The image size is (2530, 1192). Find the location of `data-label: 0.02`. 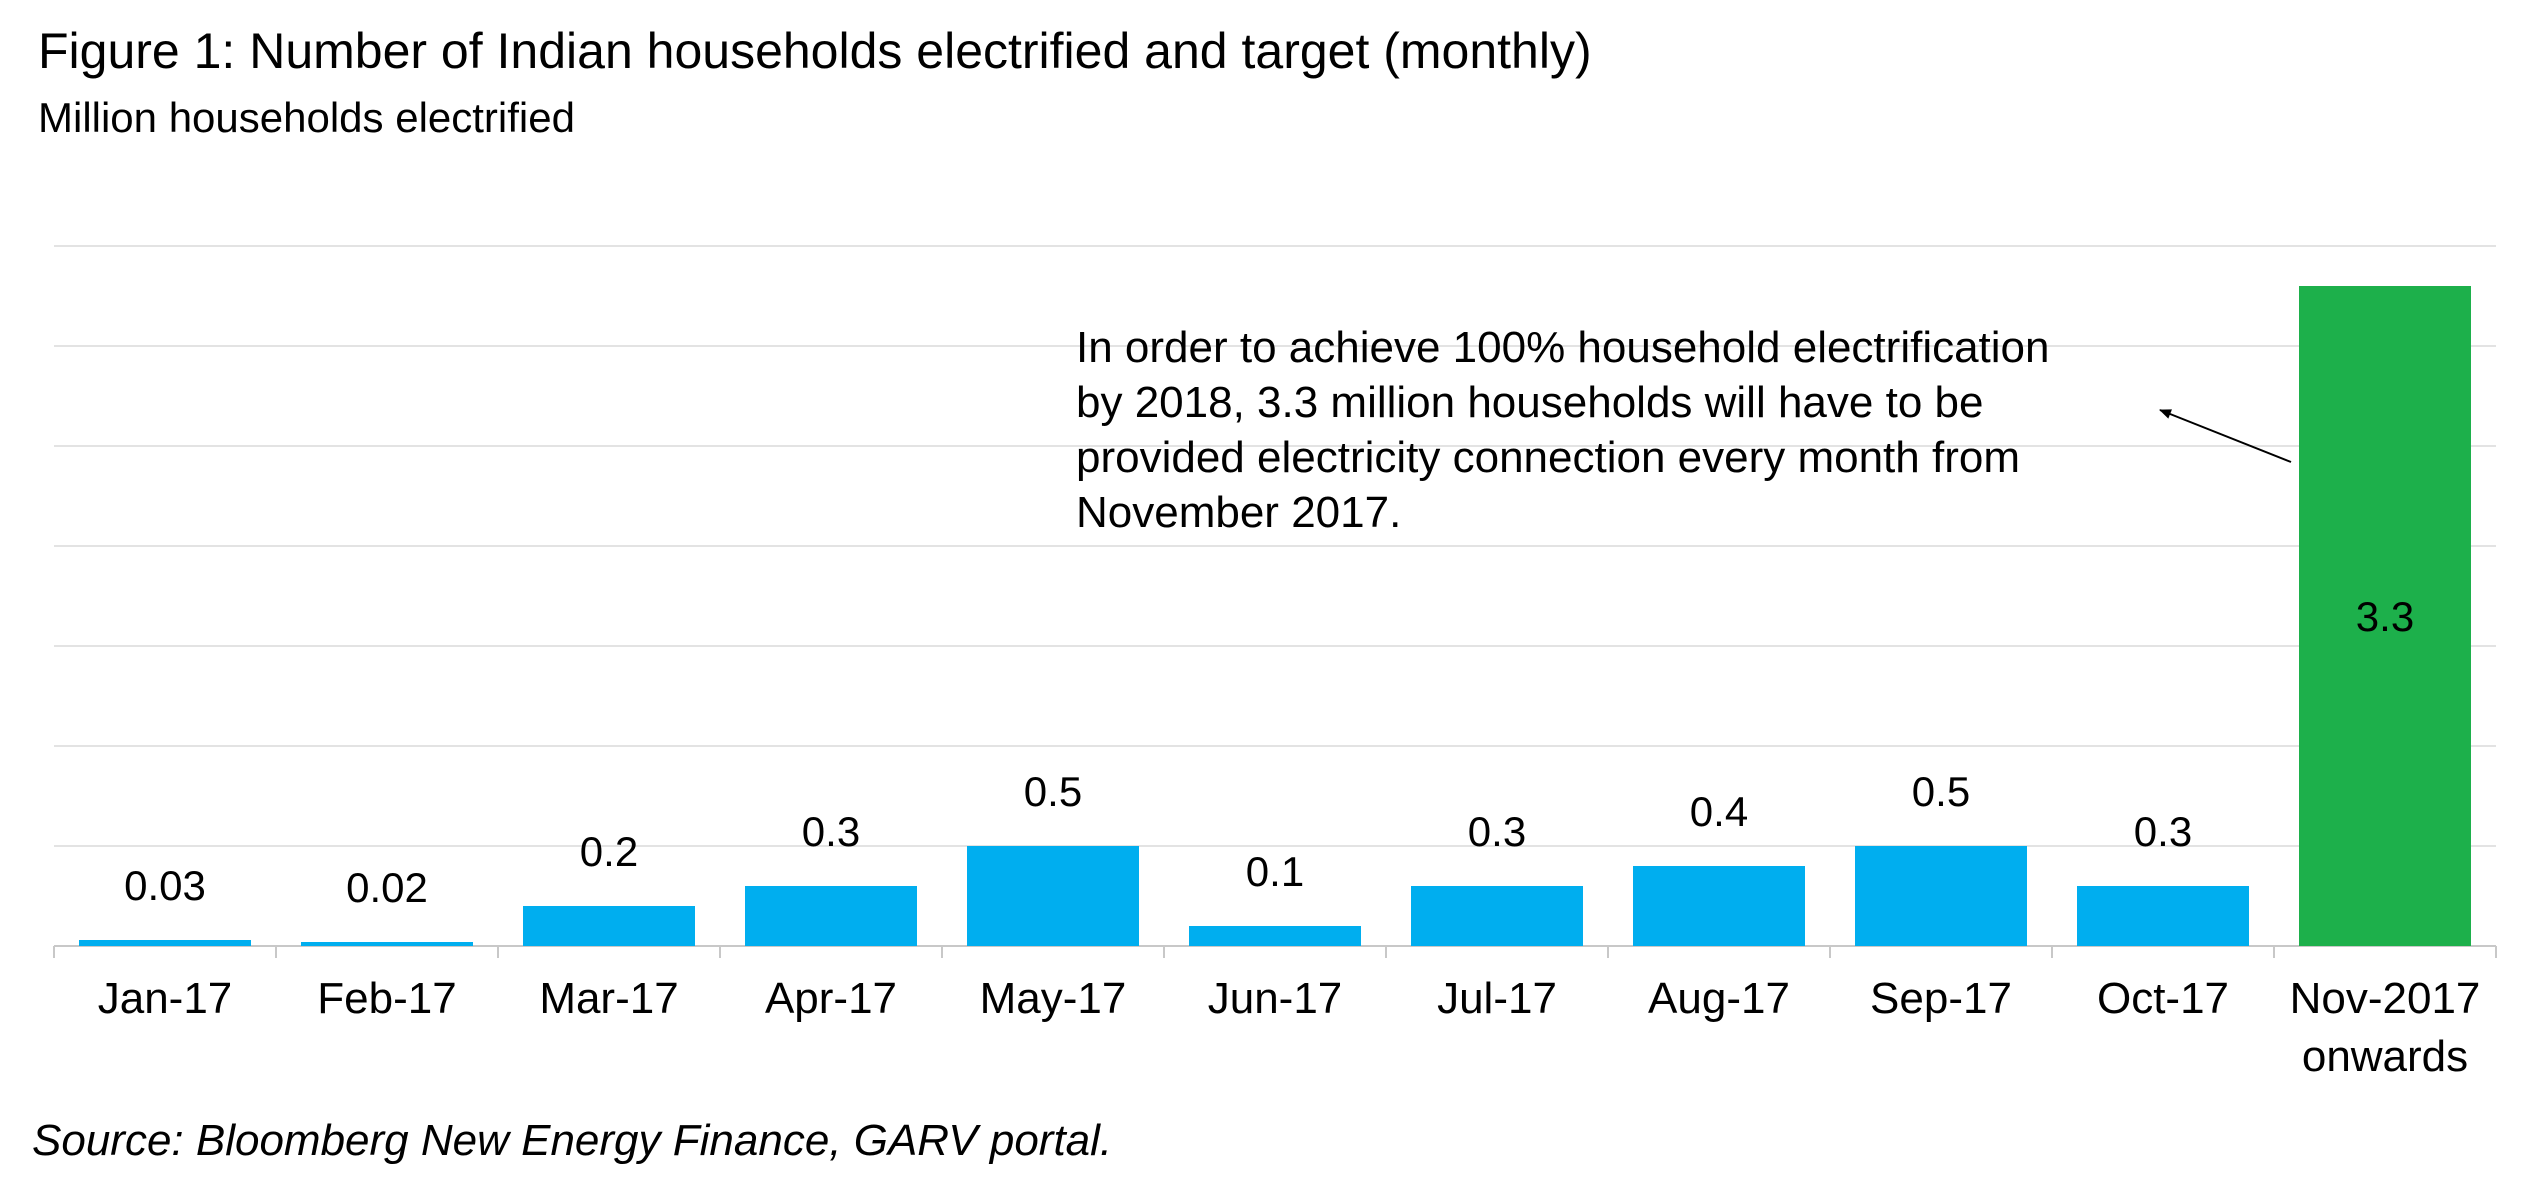

data-label: 0.02 is located at coordinates (387, 887).